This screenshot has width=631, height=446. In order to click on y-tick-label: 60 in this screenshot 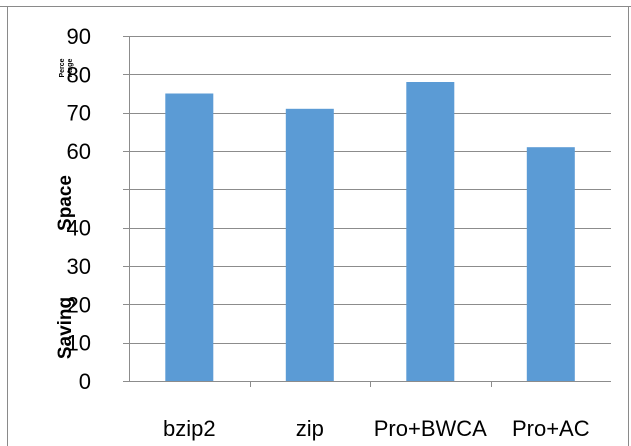, I will do `click(79, 151)`.